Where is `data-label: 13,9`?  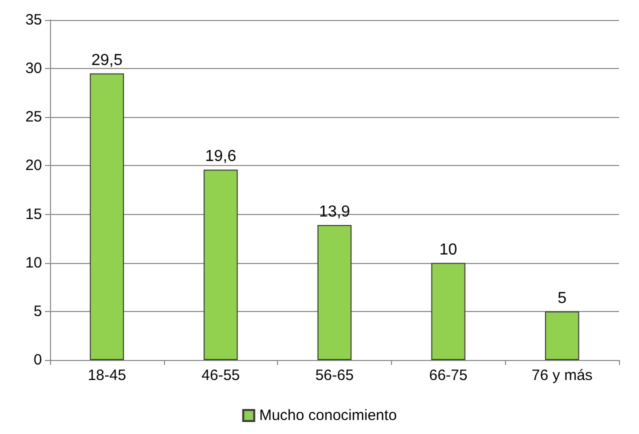 data-label: 13,9 is located at coordinates (334, 211).